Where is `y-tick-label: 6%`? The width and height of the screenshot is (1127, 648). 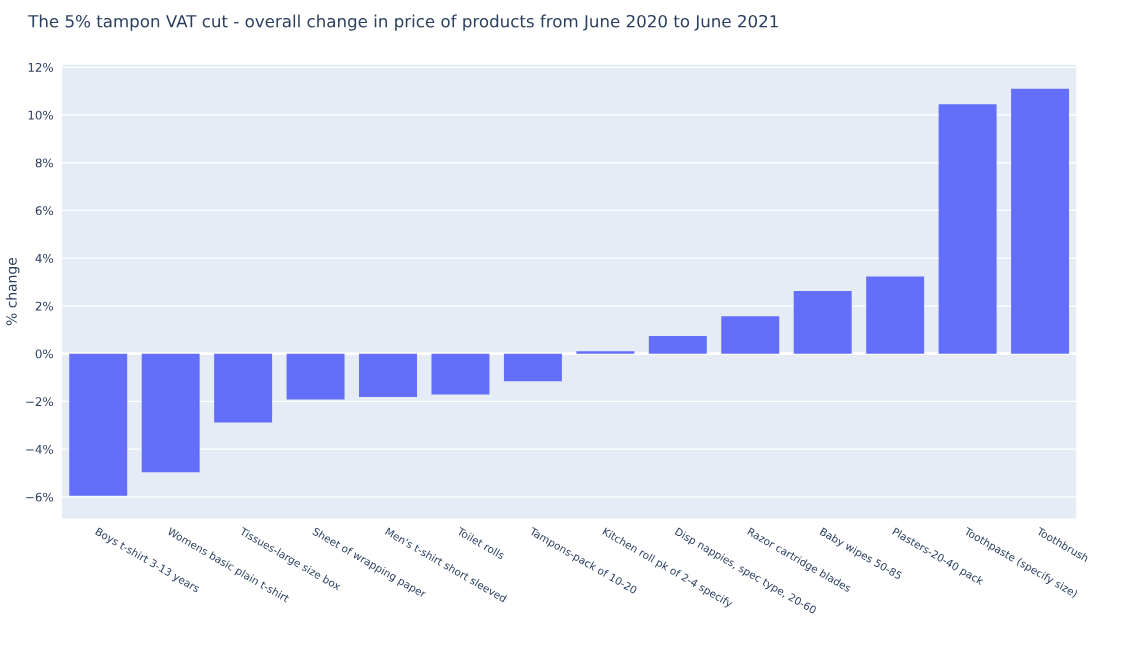
y-tick-label: 6% is located at coordinates (44, 211).